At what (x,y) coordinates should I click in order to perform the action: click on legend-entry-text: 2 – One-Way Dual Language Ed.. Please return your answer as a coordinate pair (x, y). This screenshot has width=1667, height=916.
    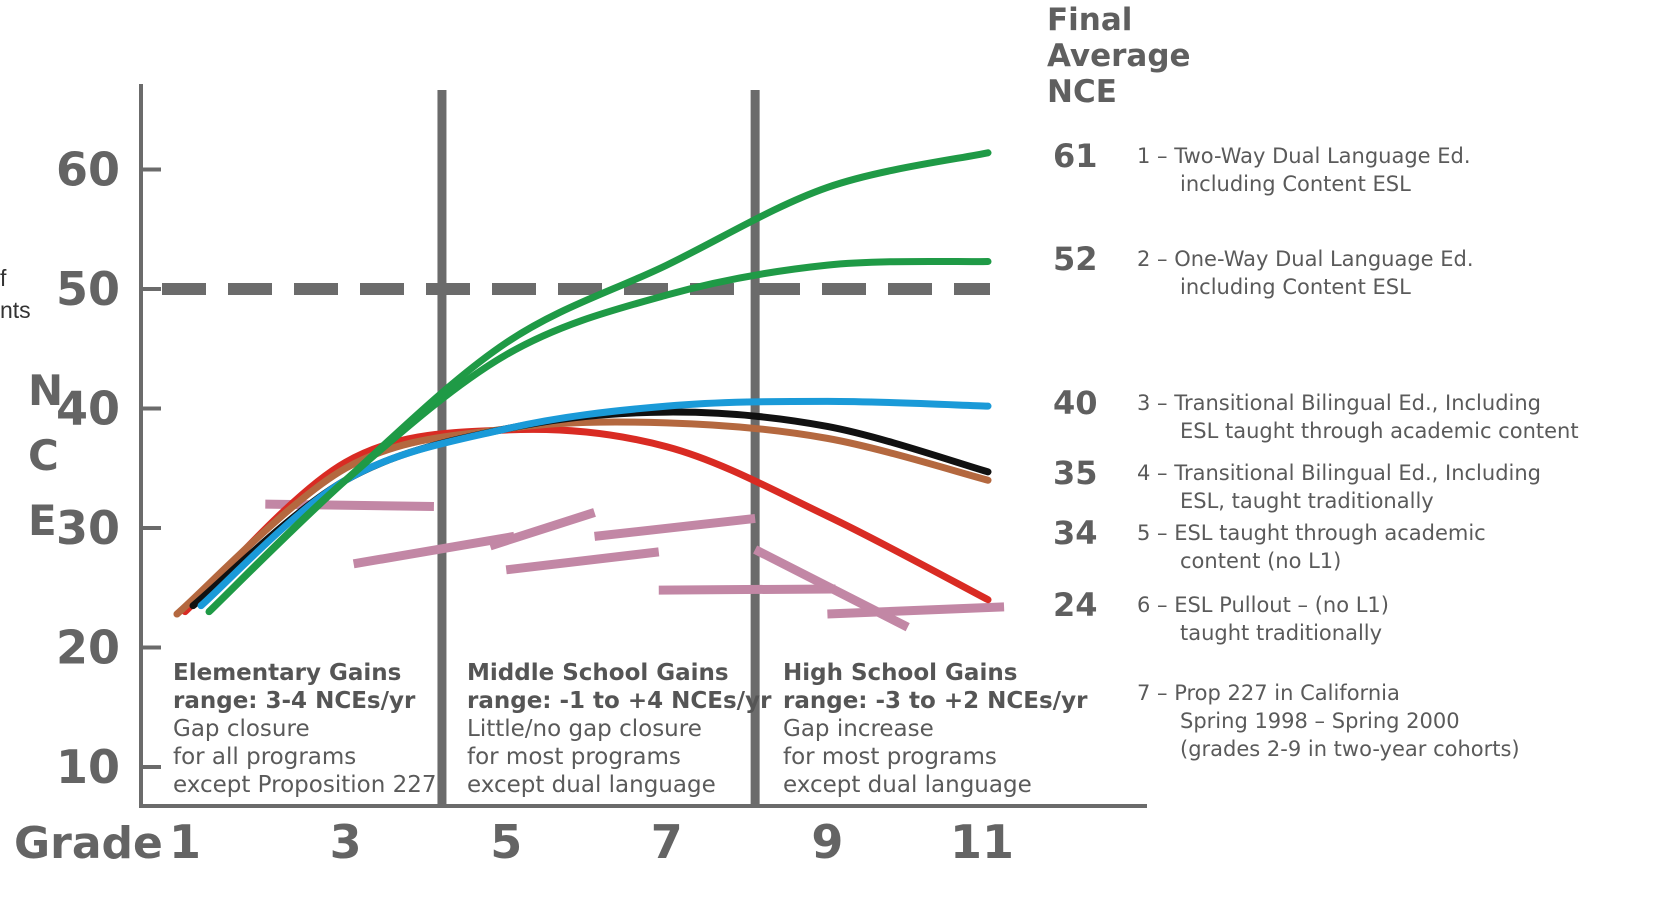
    Looking at the image, I should click on (1305, 259).